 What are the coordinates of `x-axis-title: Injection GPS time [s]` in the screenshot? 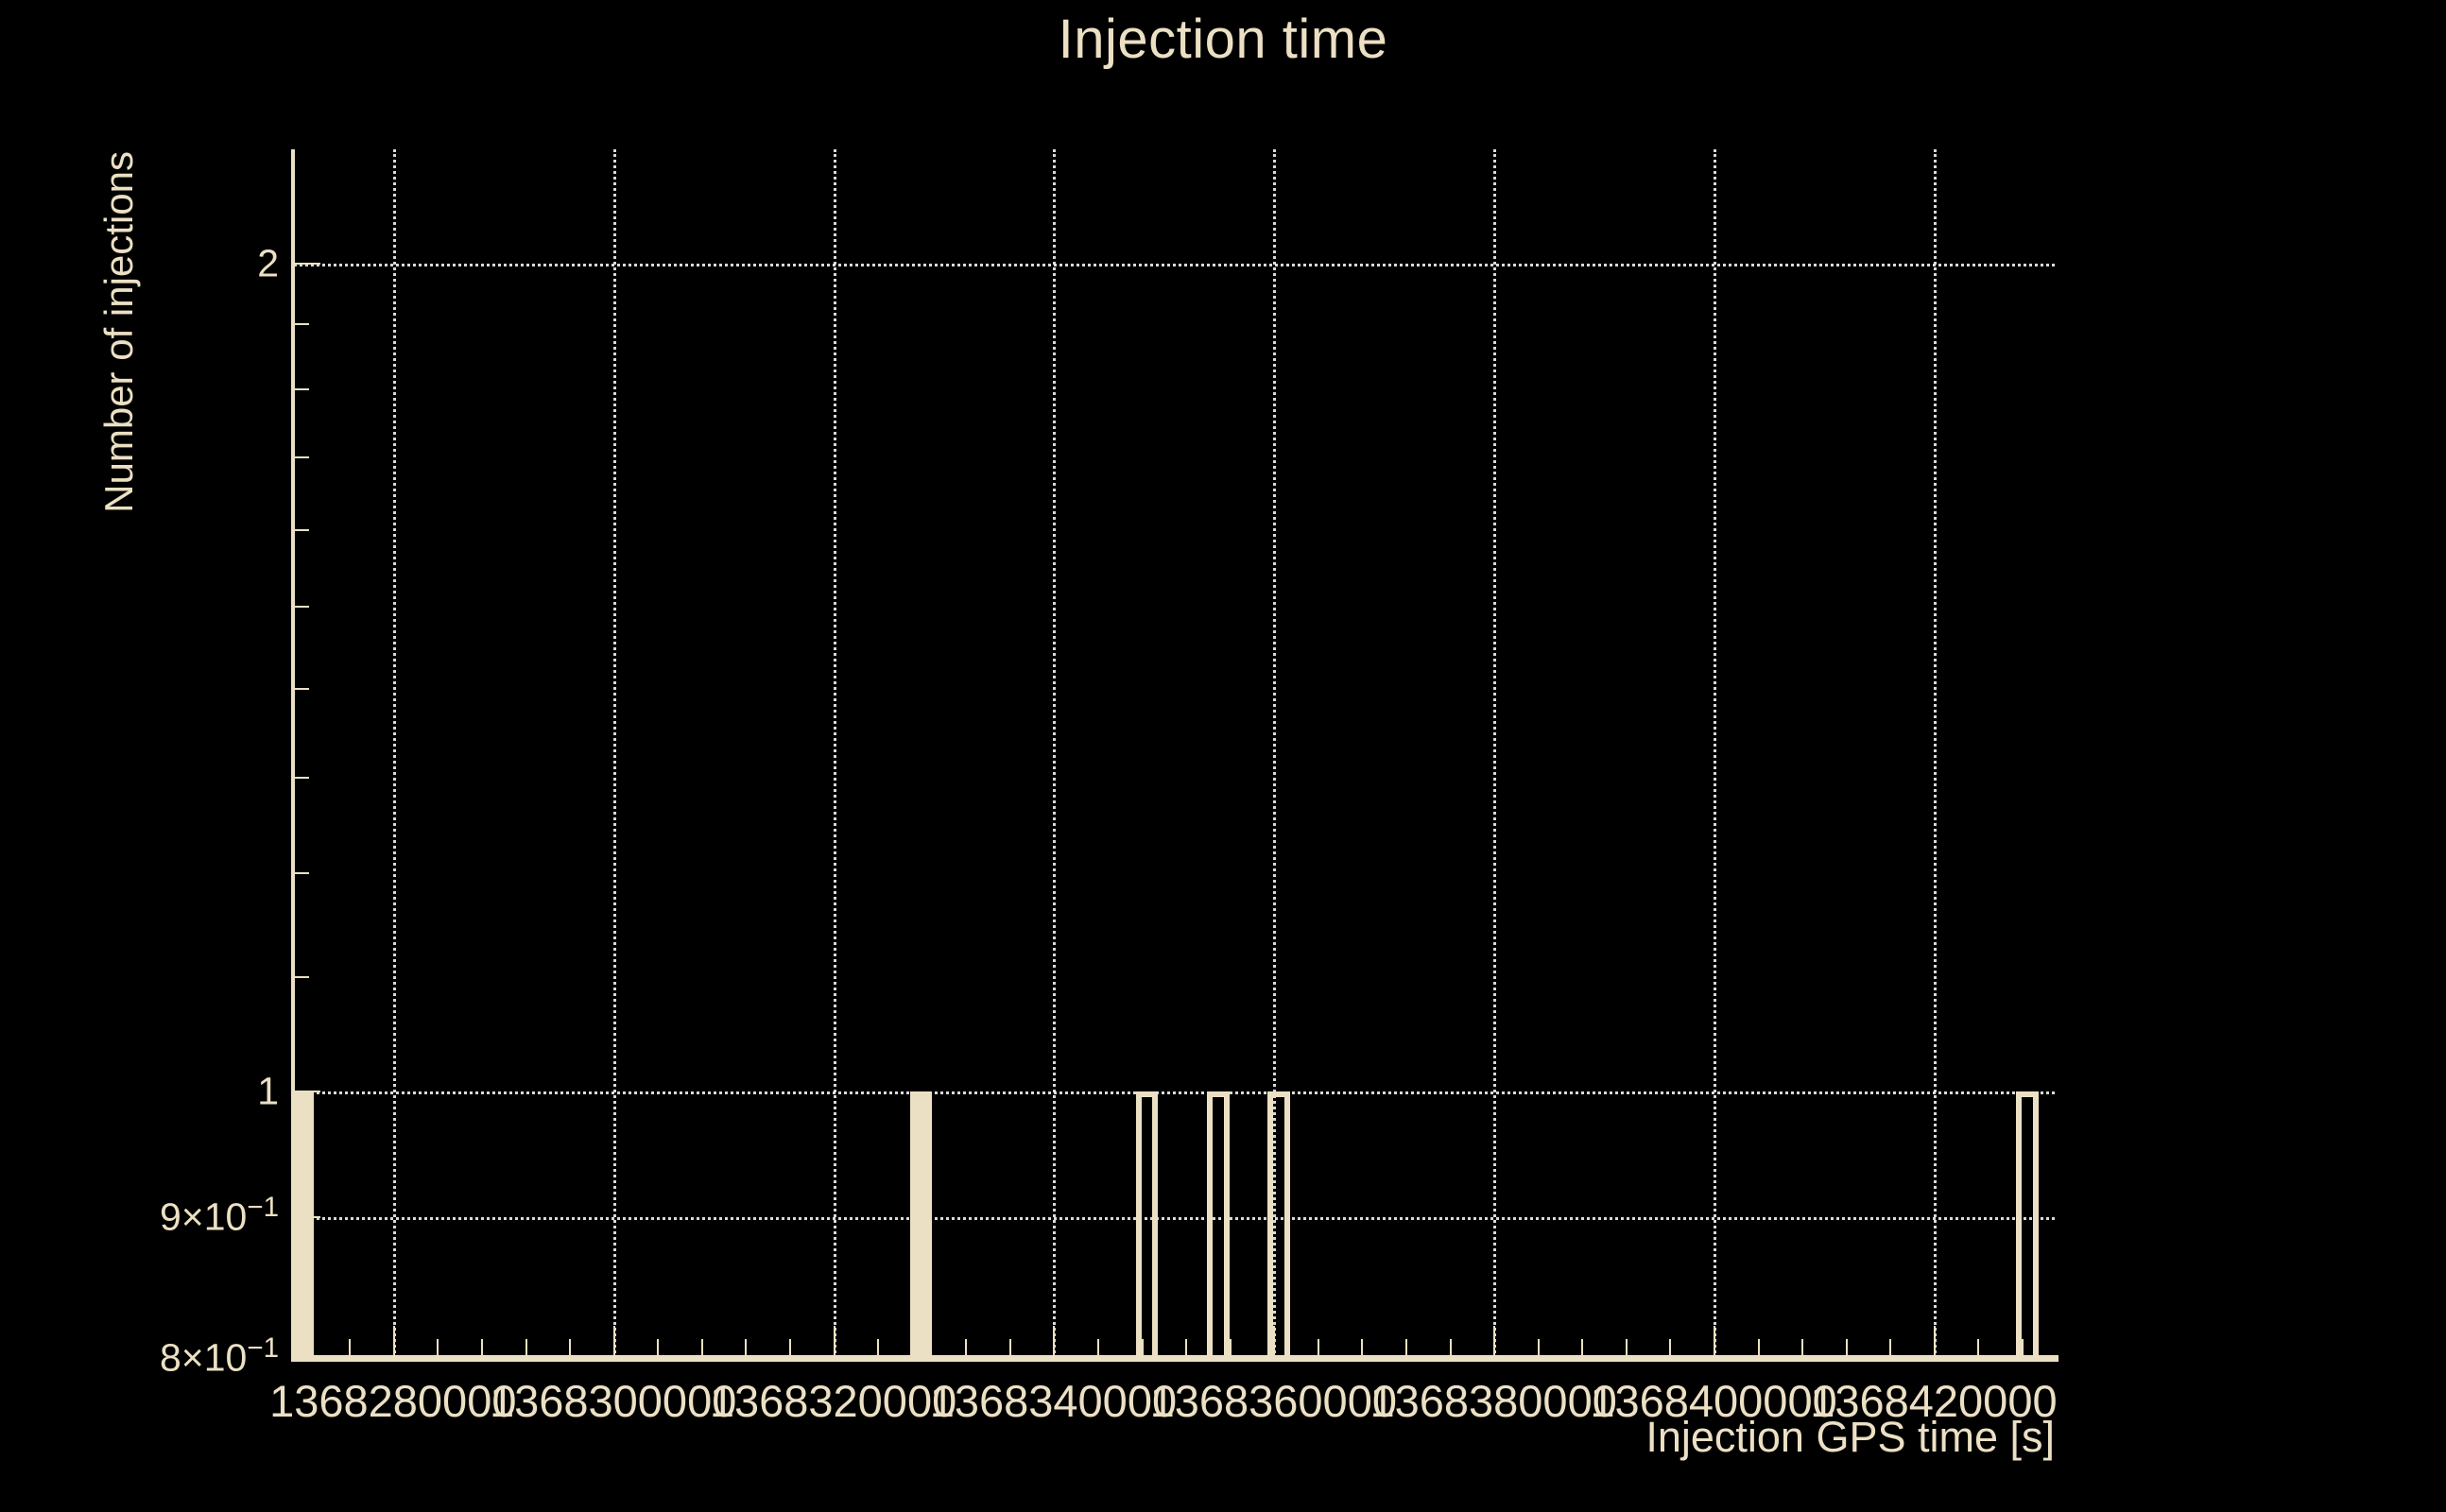 It's located at (1850, 1437).